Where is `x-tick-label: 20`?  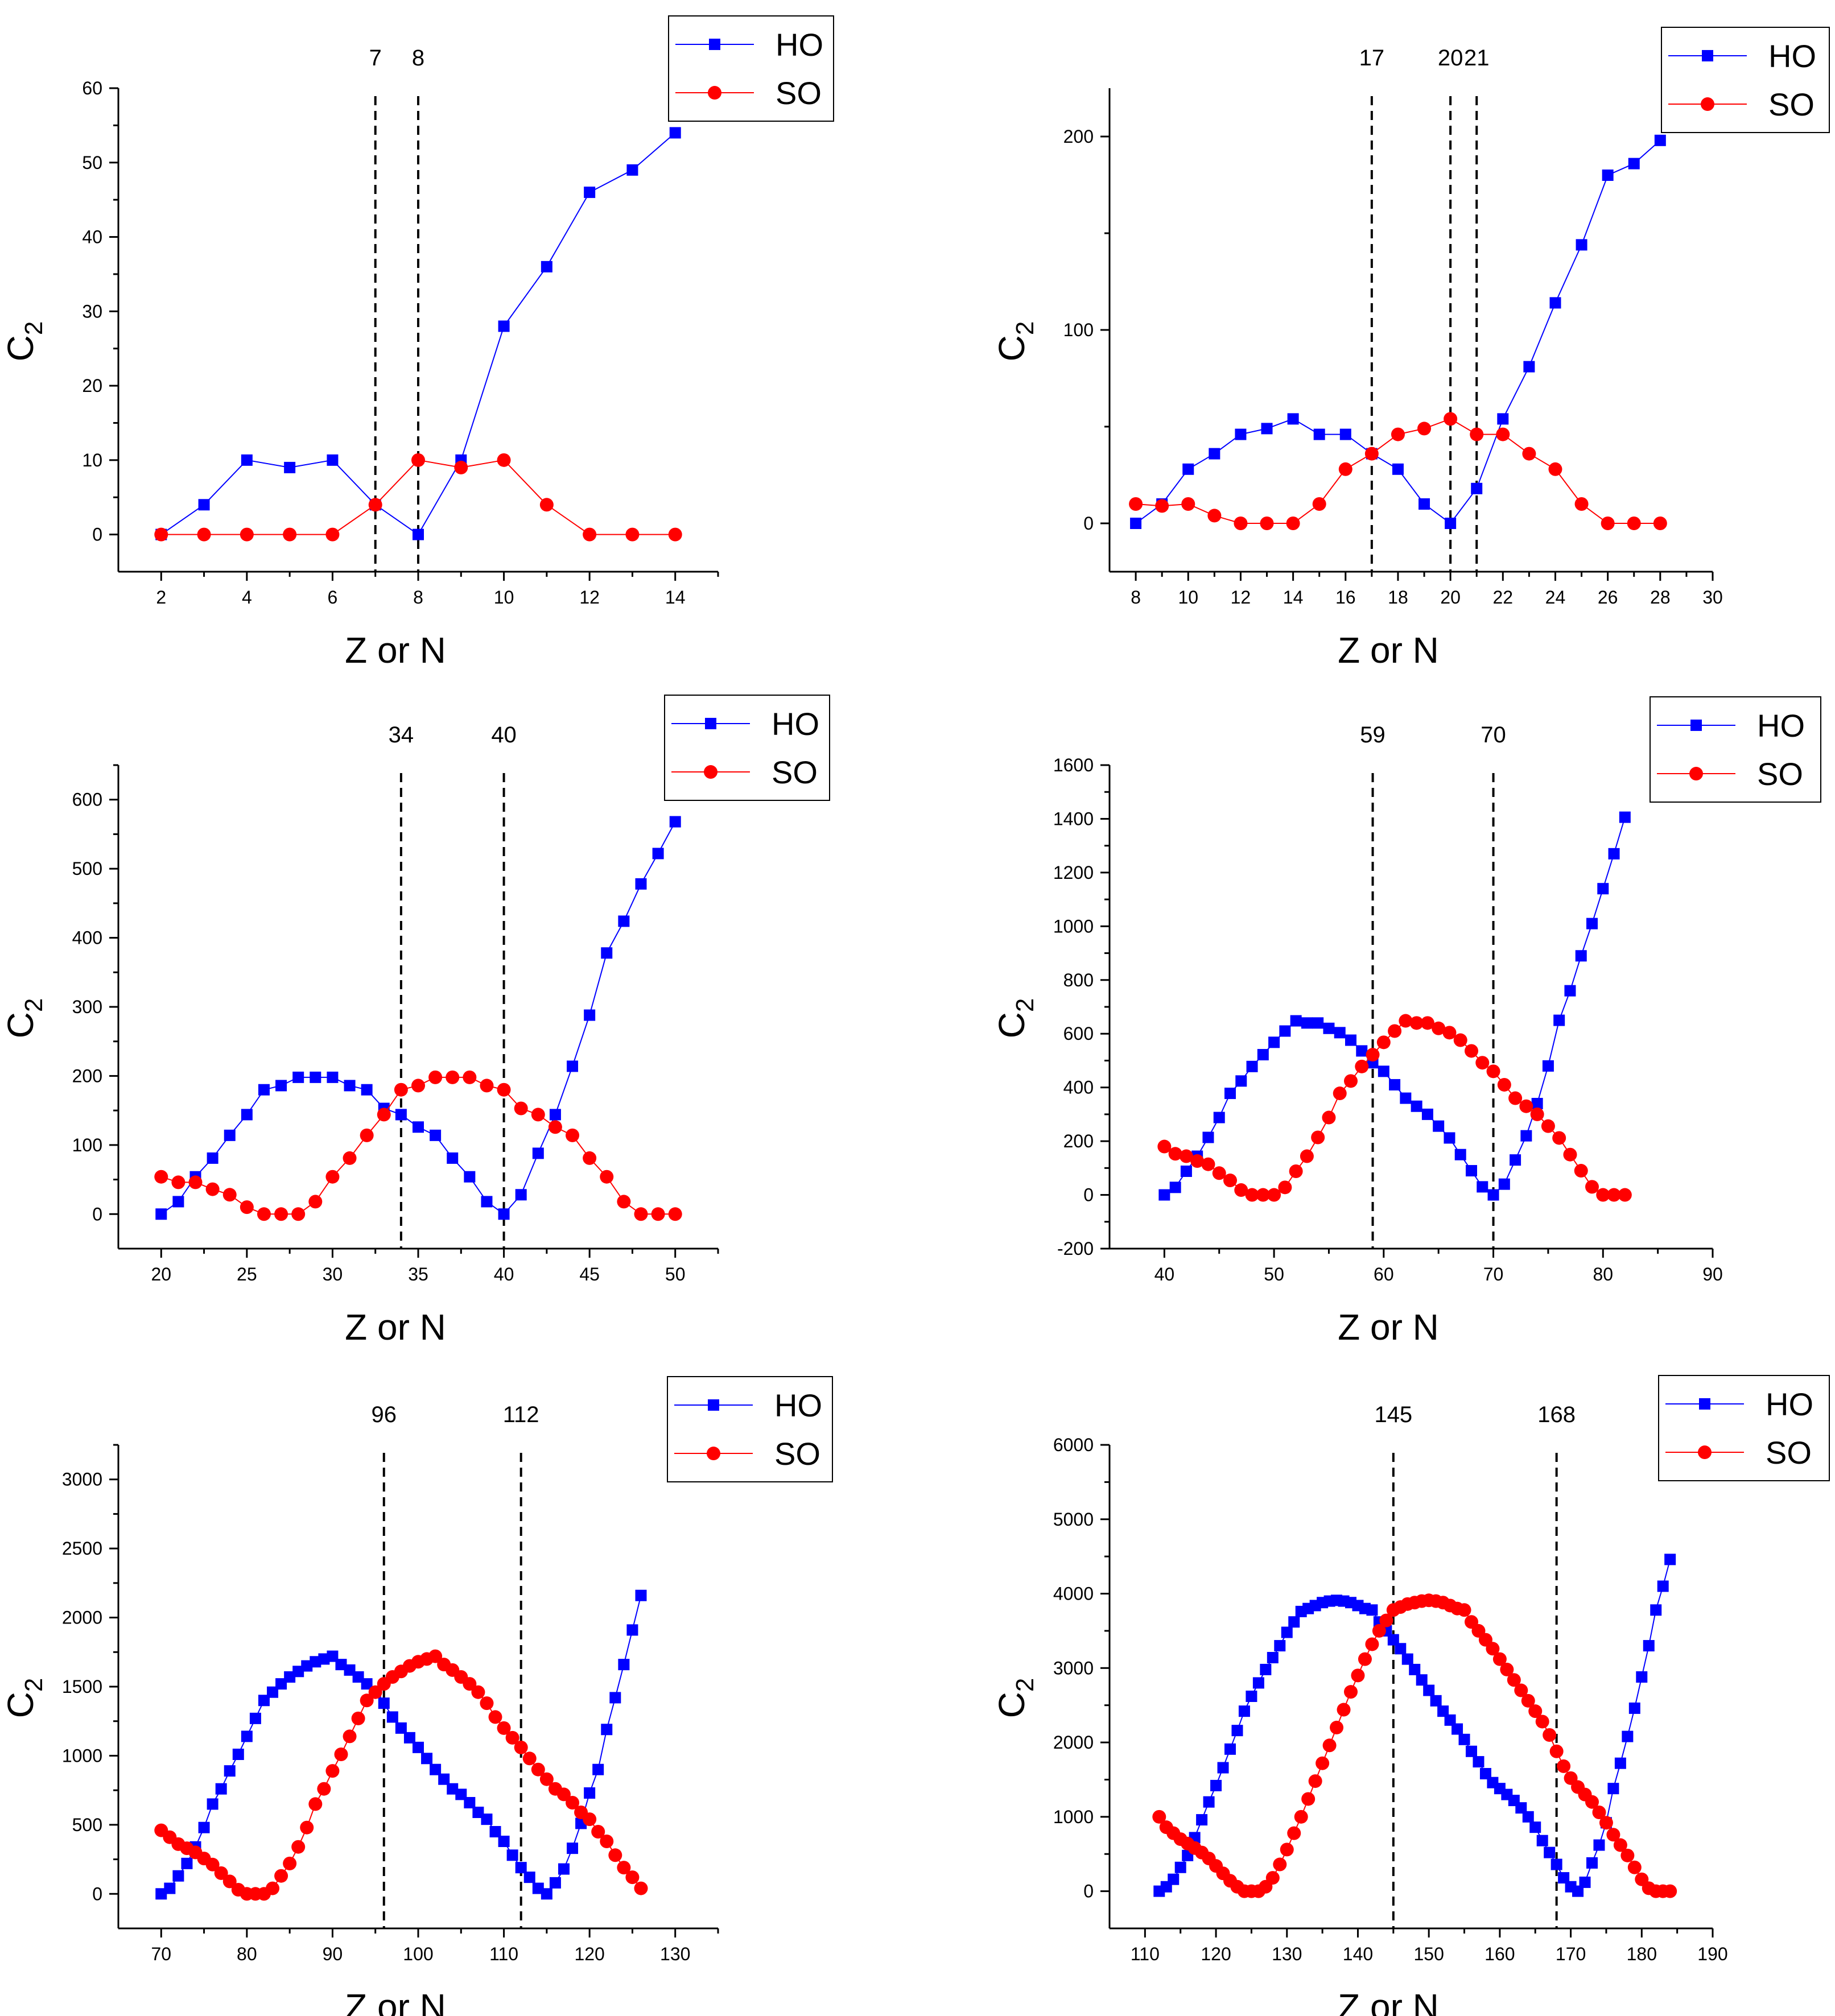
x-tick-label: 20 is located at coordinates (1451, 597).